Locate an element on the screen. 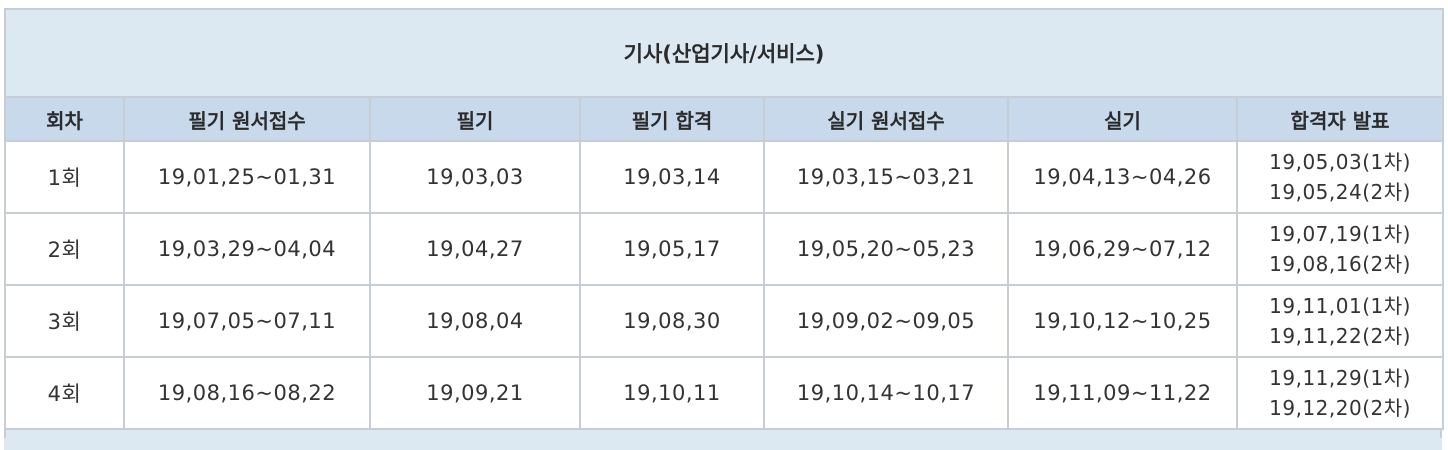 The image size is (1448, 450). written-exam-cell: 19,09,21 is located at coordinates (475, 393).